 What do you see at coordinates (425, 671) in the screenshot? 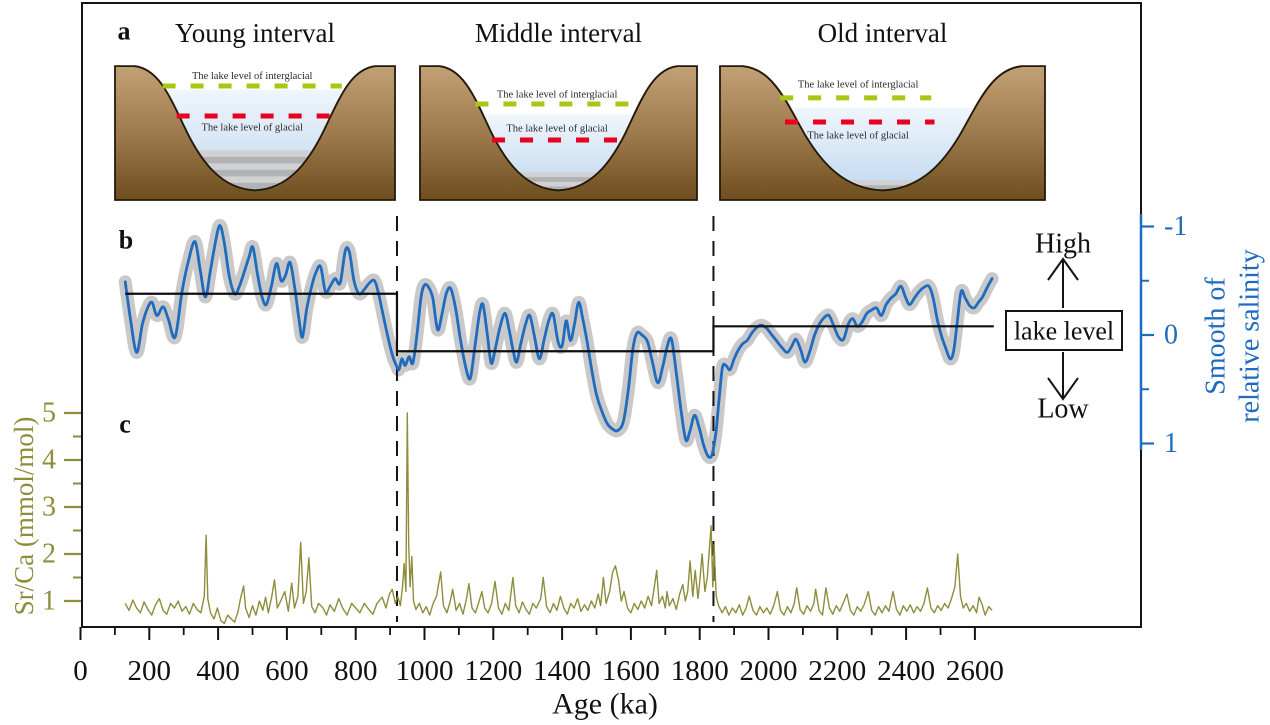
I see `x-tick-label: 1000` at bounding box center [425, 671].